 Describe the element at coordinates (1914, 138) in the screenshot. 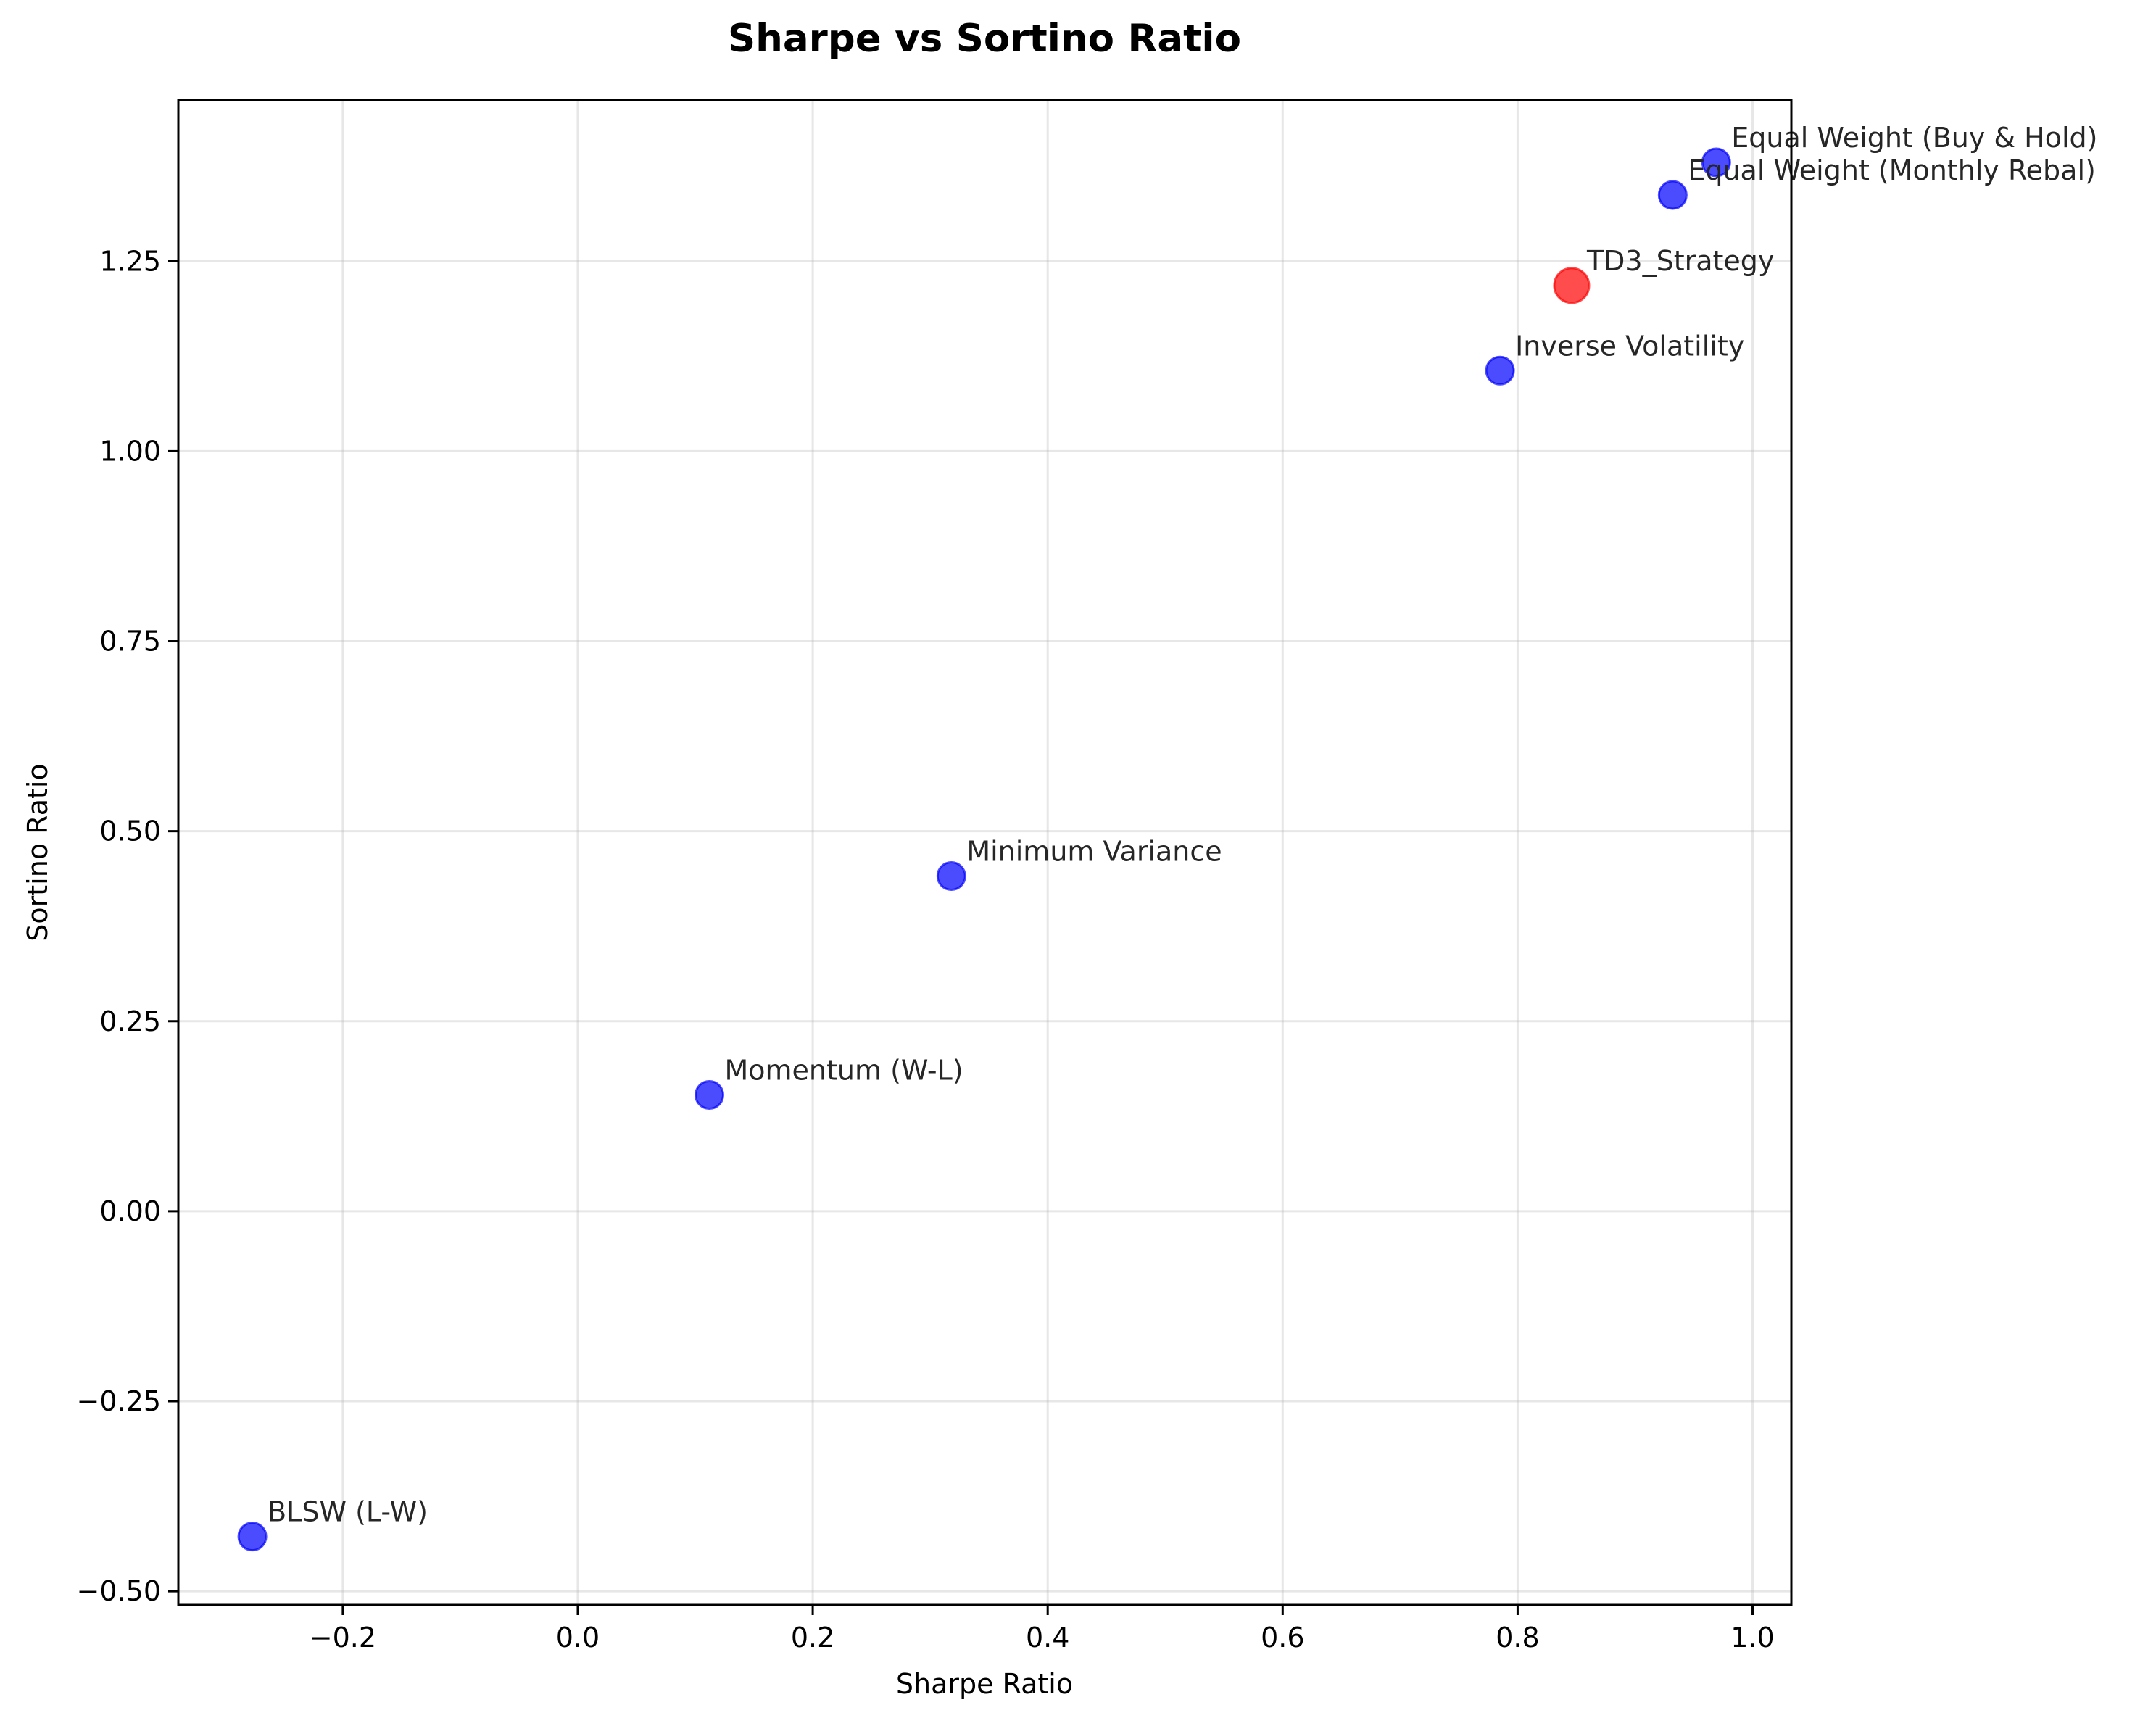

I see `data-point-label: Equal Weight (Buy & Hold)` at that location.